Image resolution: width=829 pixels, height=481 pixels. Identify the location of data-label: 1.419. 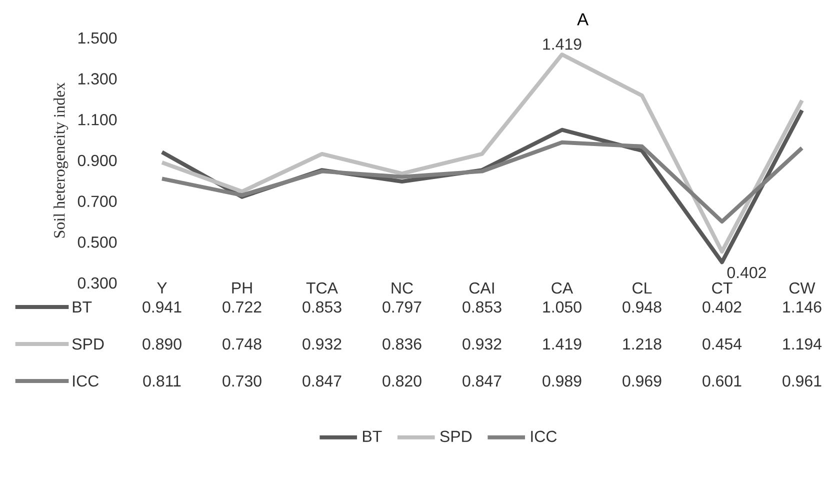
(562, 344).